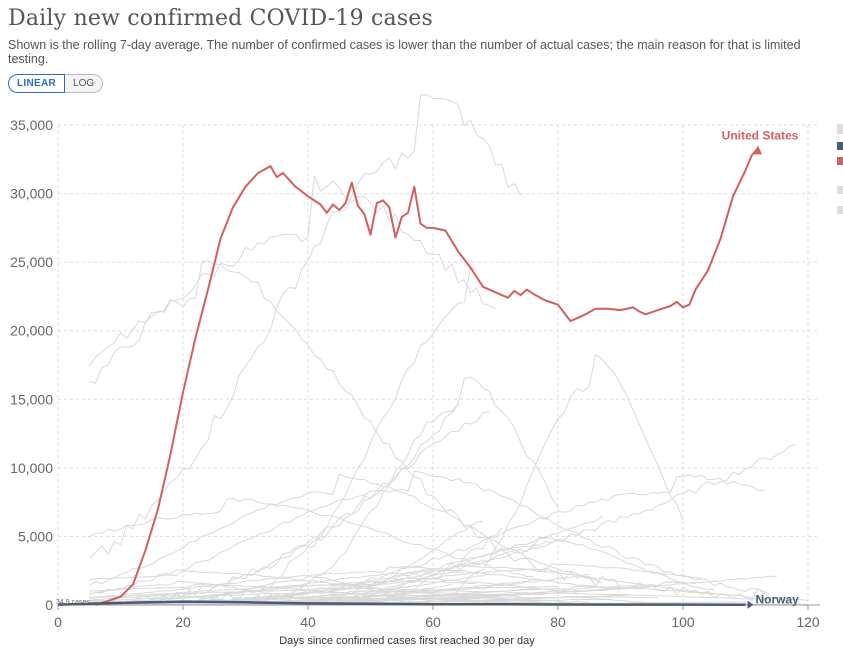  I want to click on legend-stub-red, so click(840, 161).